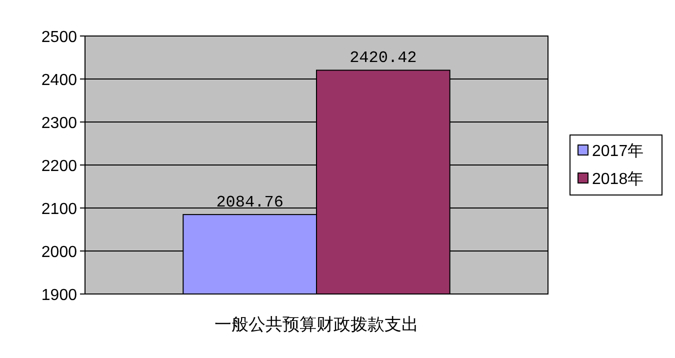  Describe the element at coordinates (250, 203) in the screenshot. I see `data-label: 2084.76` at that location.